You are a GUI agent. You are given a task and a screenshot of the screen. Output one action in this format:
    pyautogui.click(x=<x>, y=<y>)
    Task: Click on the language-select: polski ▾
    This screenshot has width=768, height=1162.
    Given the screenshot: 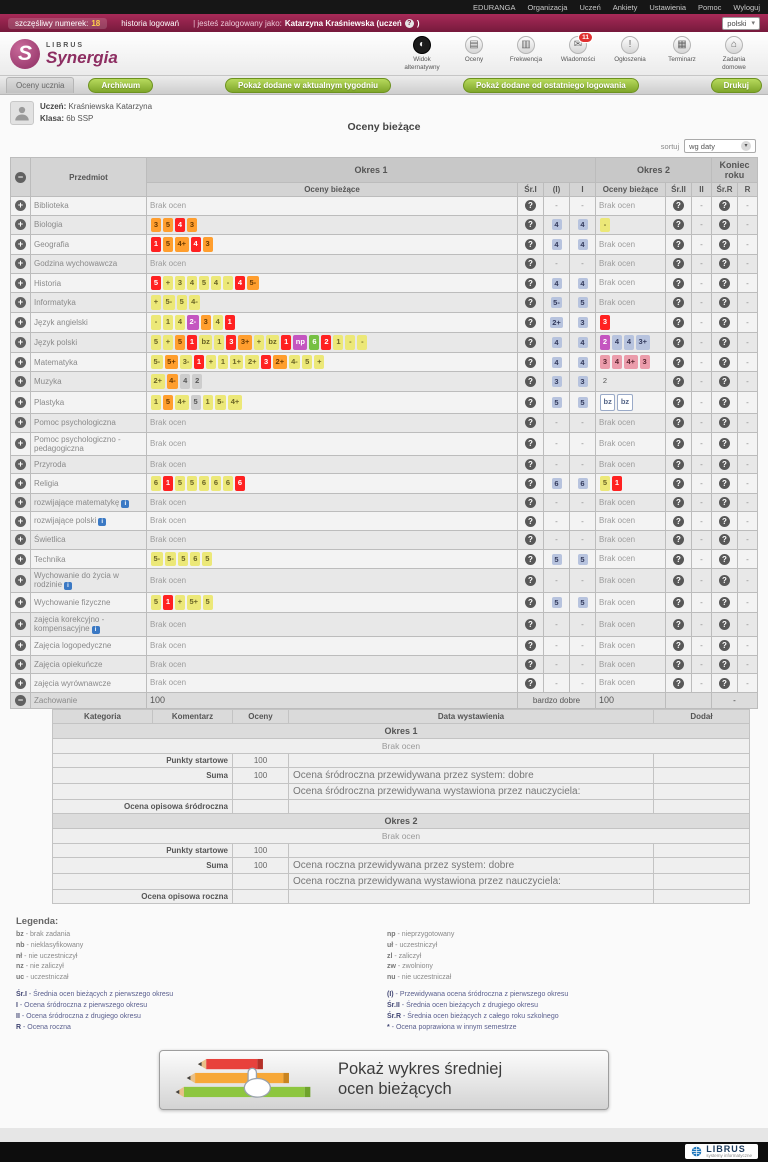 What is the action you would take?
    pyautogui.click(x=741, y=23)
    